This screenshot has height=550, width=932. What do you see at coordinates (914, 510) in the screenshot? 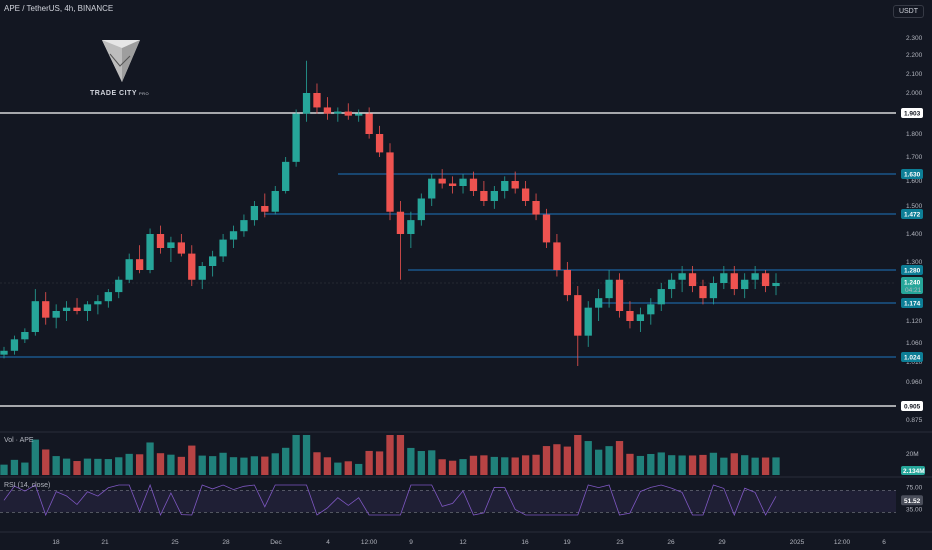
I see `rsi-tick-label: 35.00` at bounding box center [914, 510].